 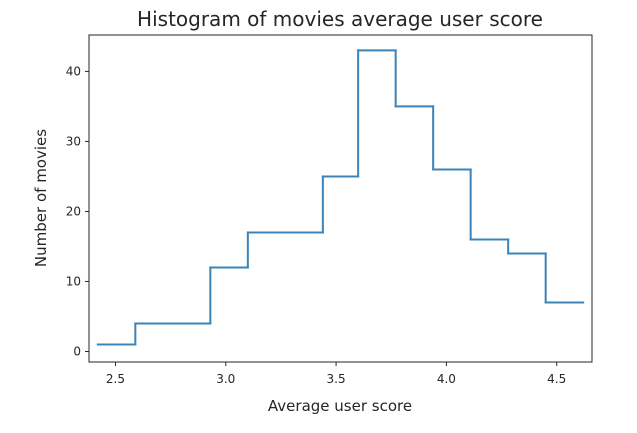 I want to click on y-tick-label: 30, so click(x=73, y=141).